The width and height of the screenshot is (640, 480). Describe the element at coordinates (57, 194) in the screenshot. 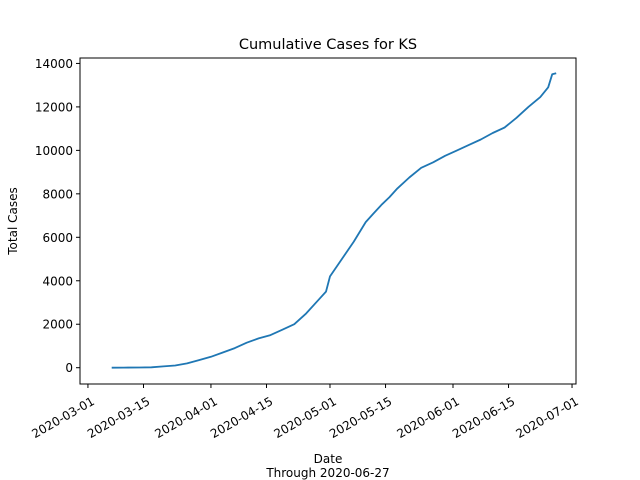

I see `y-tick-label: 8000` at that location.